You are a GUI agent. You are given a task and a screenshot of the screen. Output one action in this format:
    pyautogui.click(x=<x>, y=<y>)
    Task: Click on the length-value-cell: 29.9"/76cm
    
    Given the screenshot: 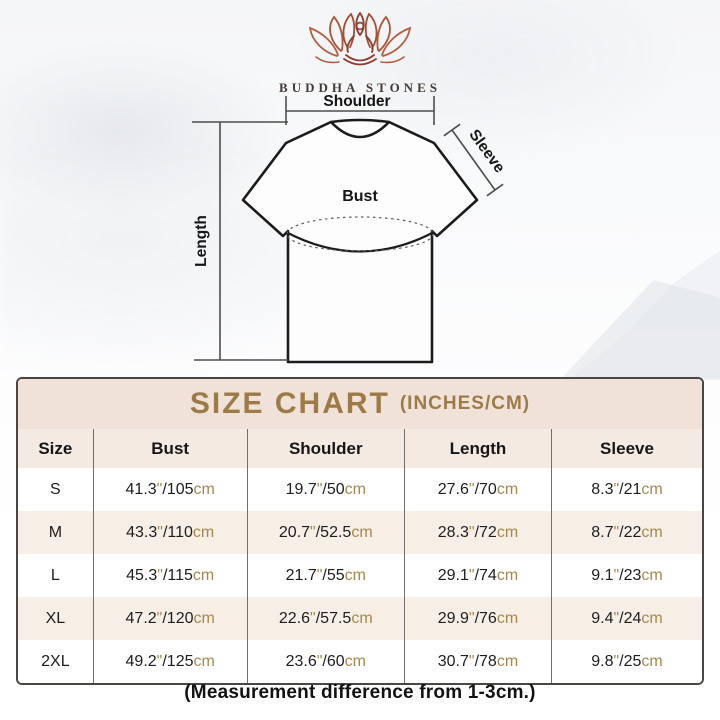 What is the action you would take?
    pyautogui.click(x=477, y=618)
    